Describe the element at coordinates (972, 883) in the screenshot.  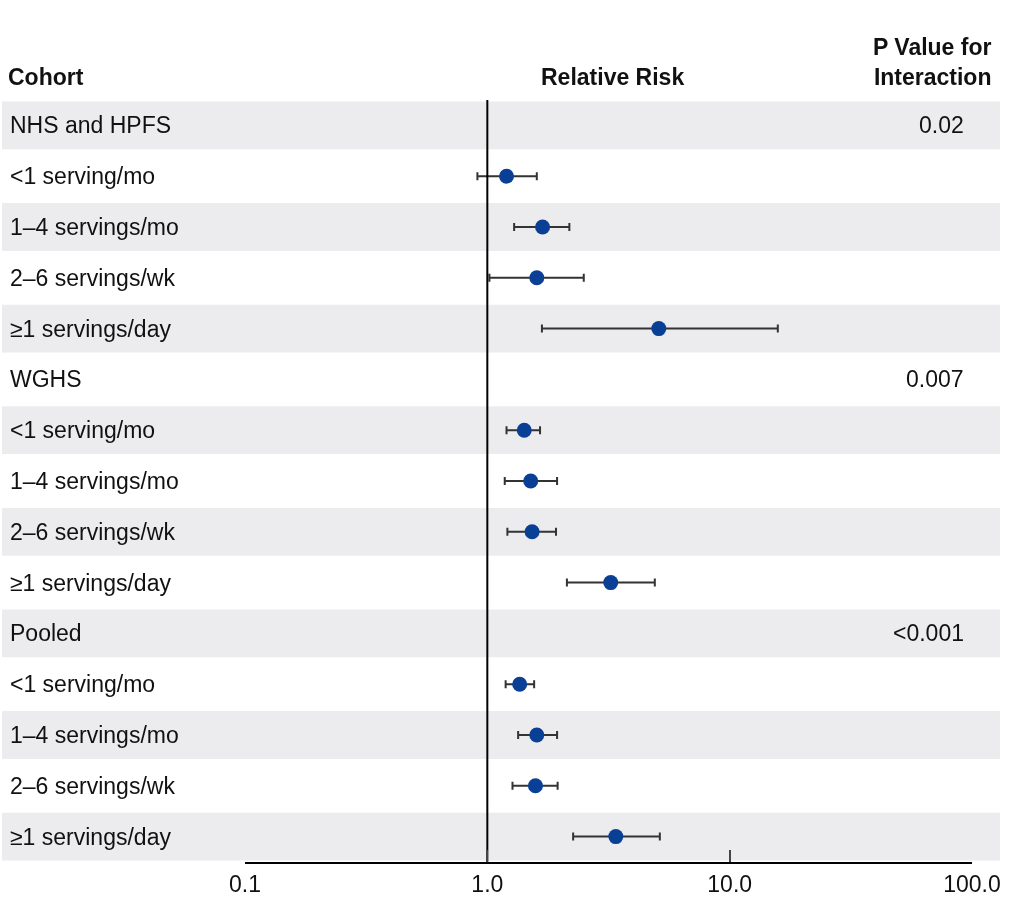
I see `x-tick-label: 100.0` at that location.